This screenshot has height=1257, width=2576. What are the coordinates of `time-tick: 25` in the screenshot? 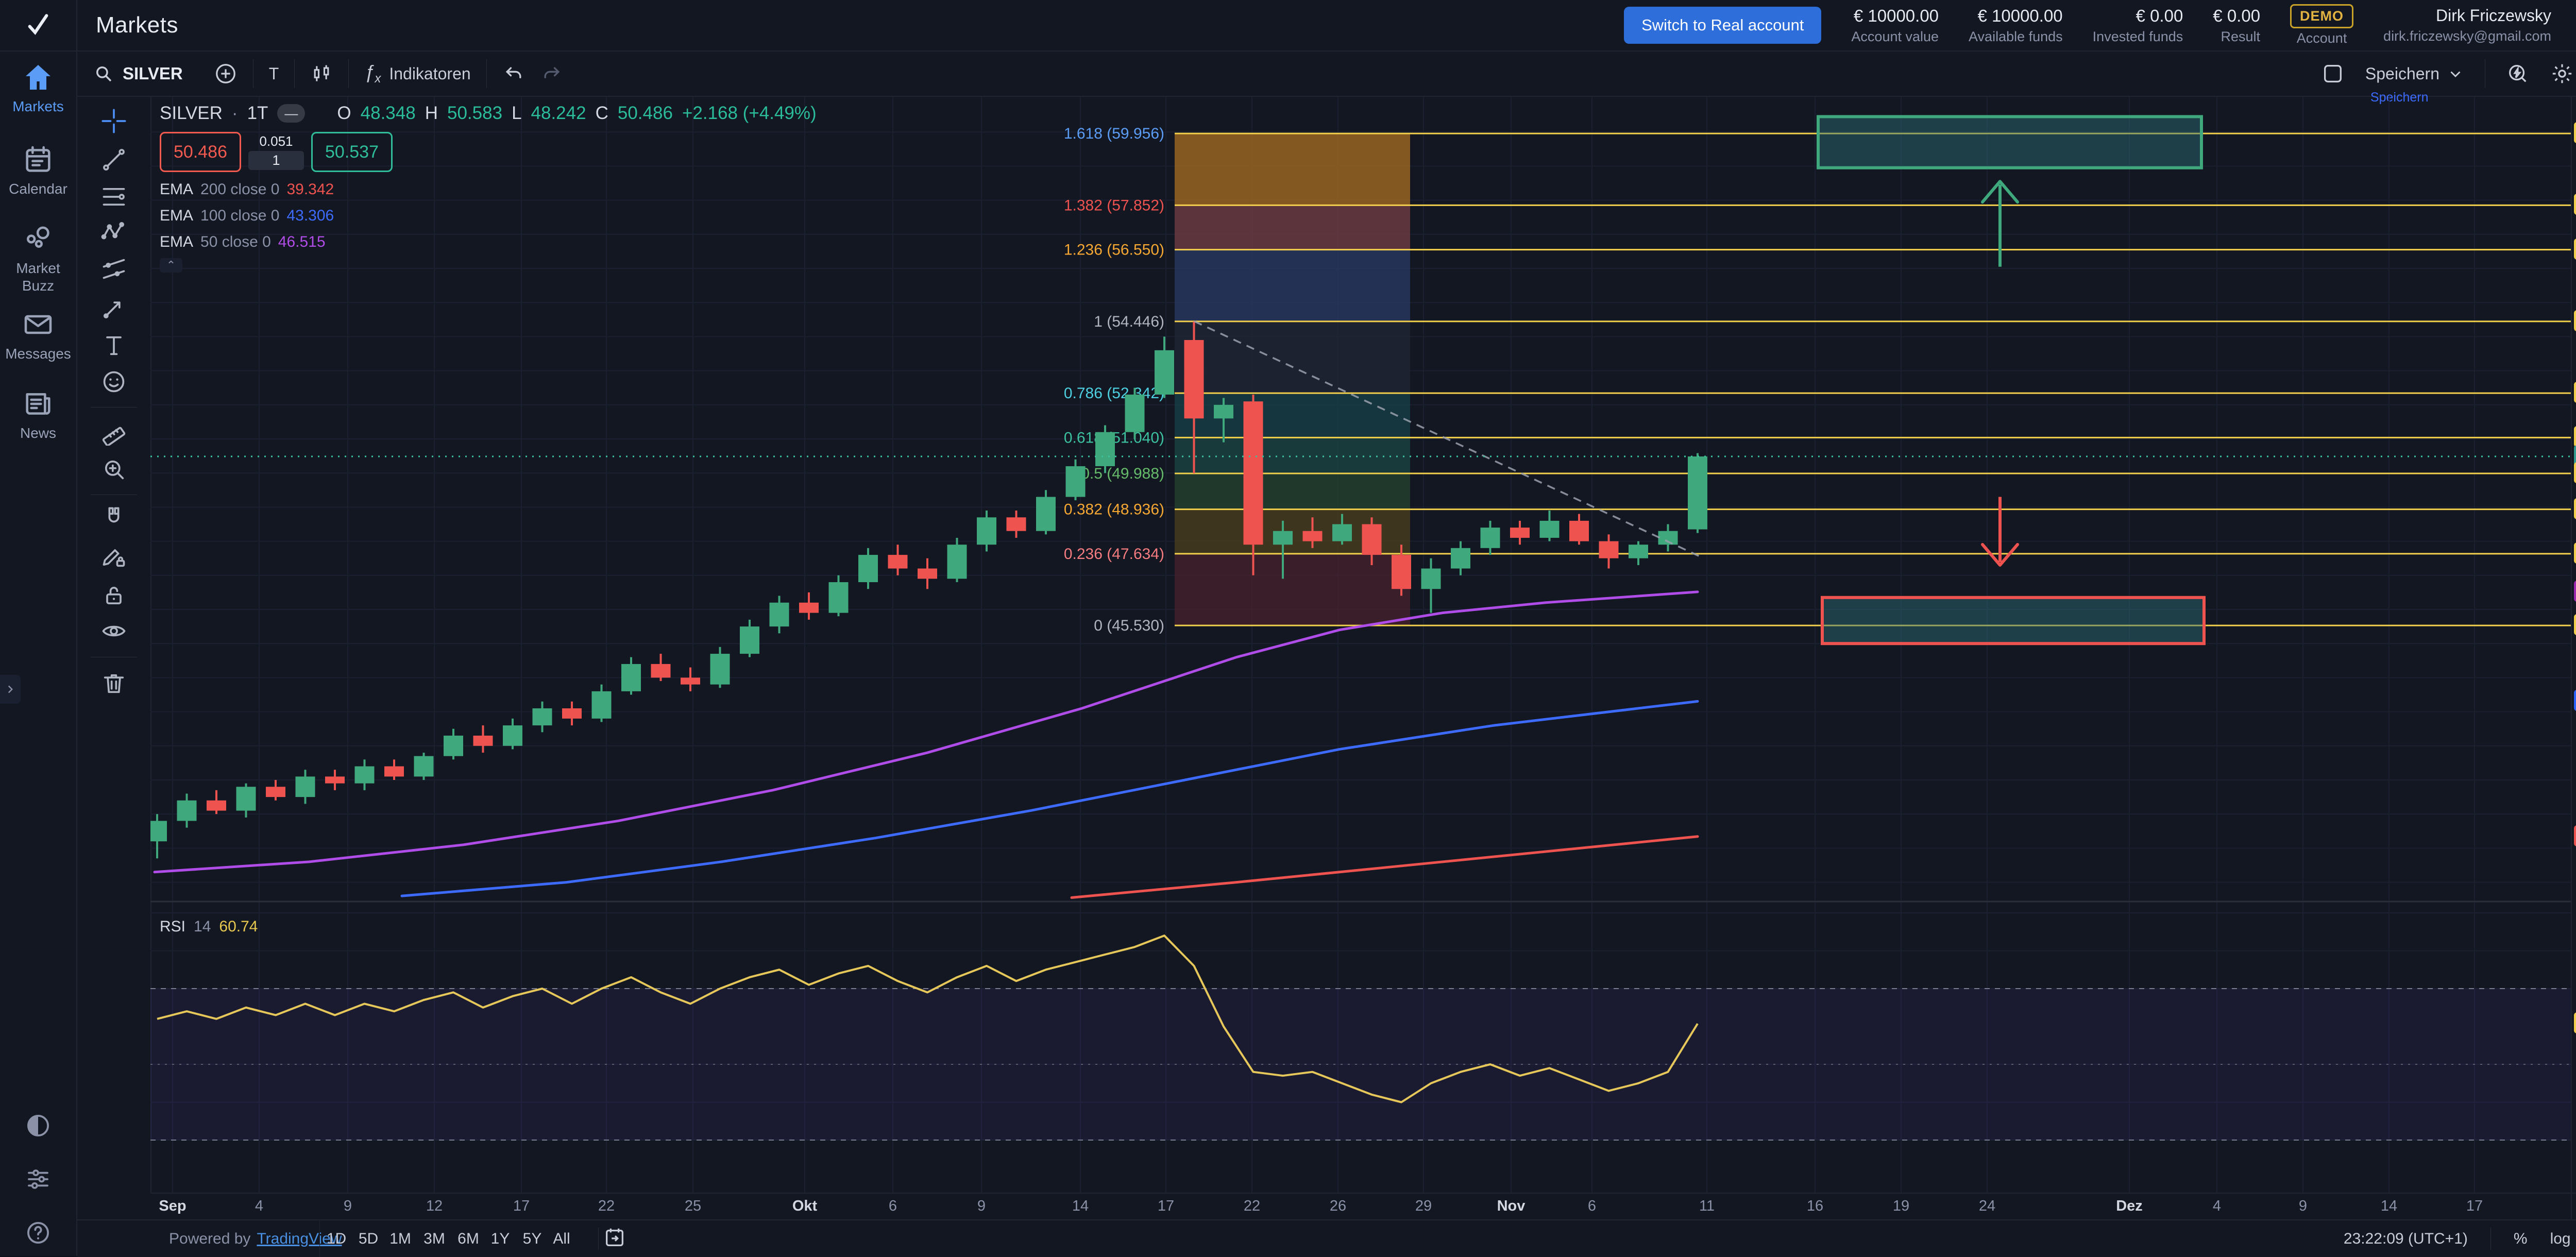 It's located at (693, 1206).